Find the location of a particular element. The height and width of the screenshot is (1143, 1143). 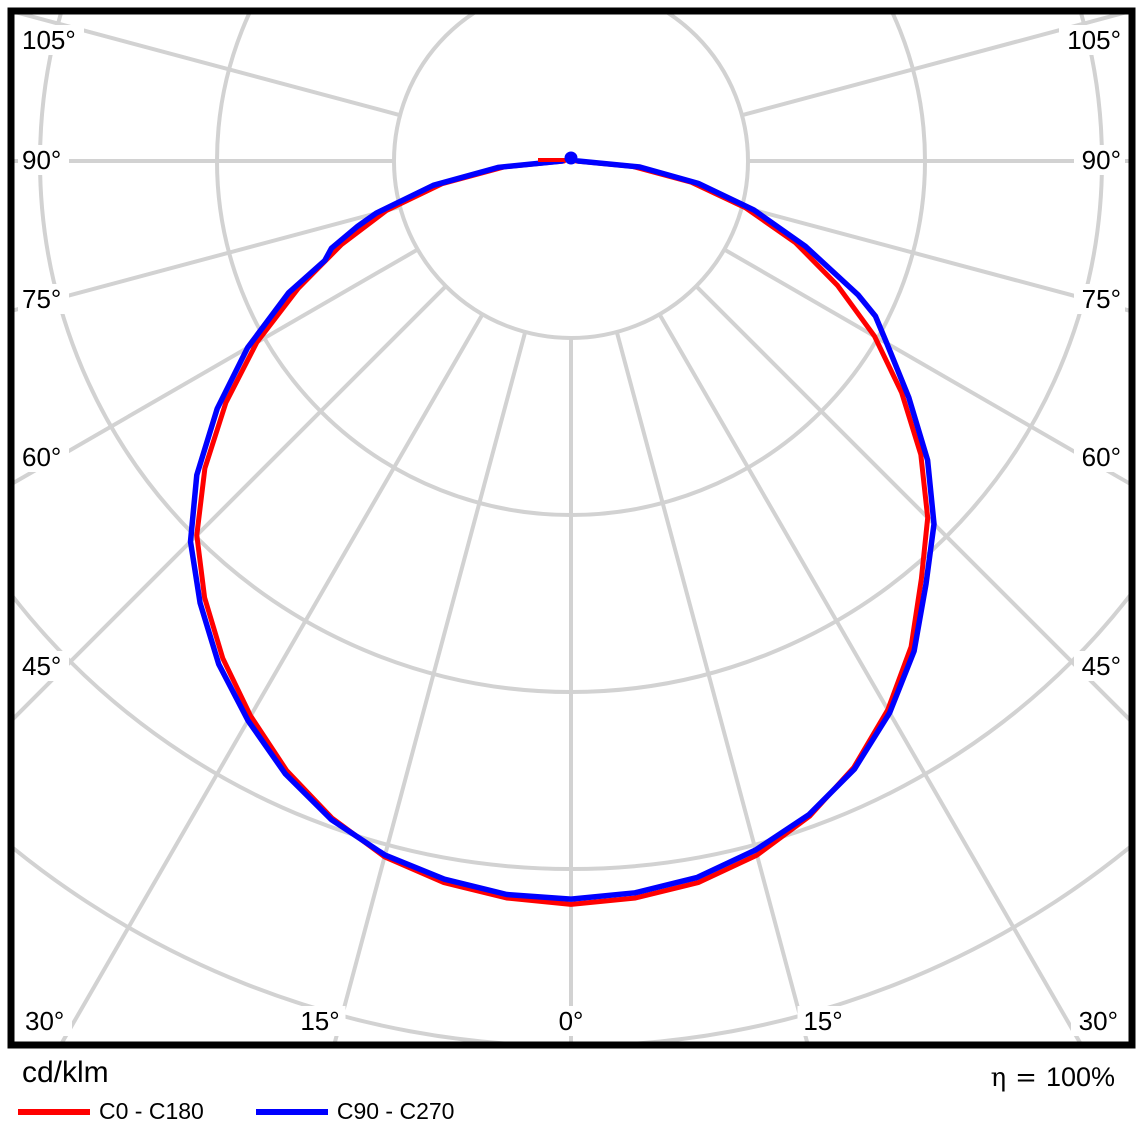

angle-label: 0° is located at coordinates (571, 1021).